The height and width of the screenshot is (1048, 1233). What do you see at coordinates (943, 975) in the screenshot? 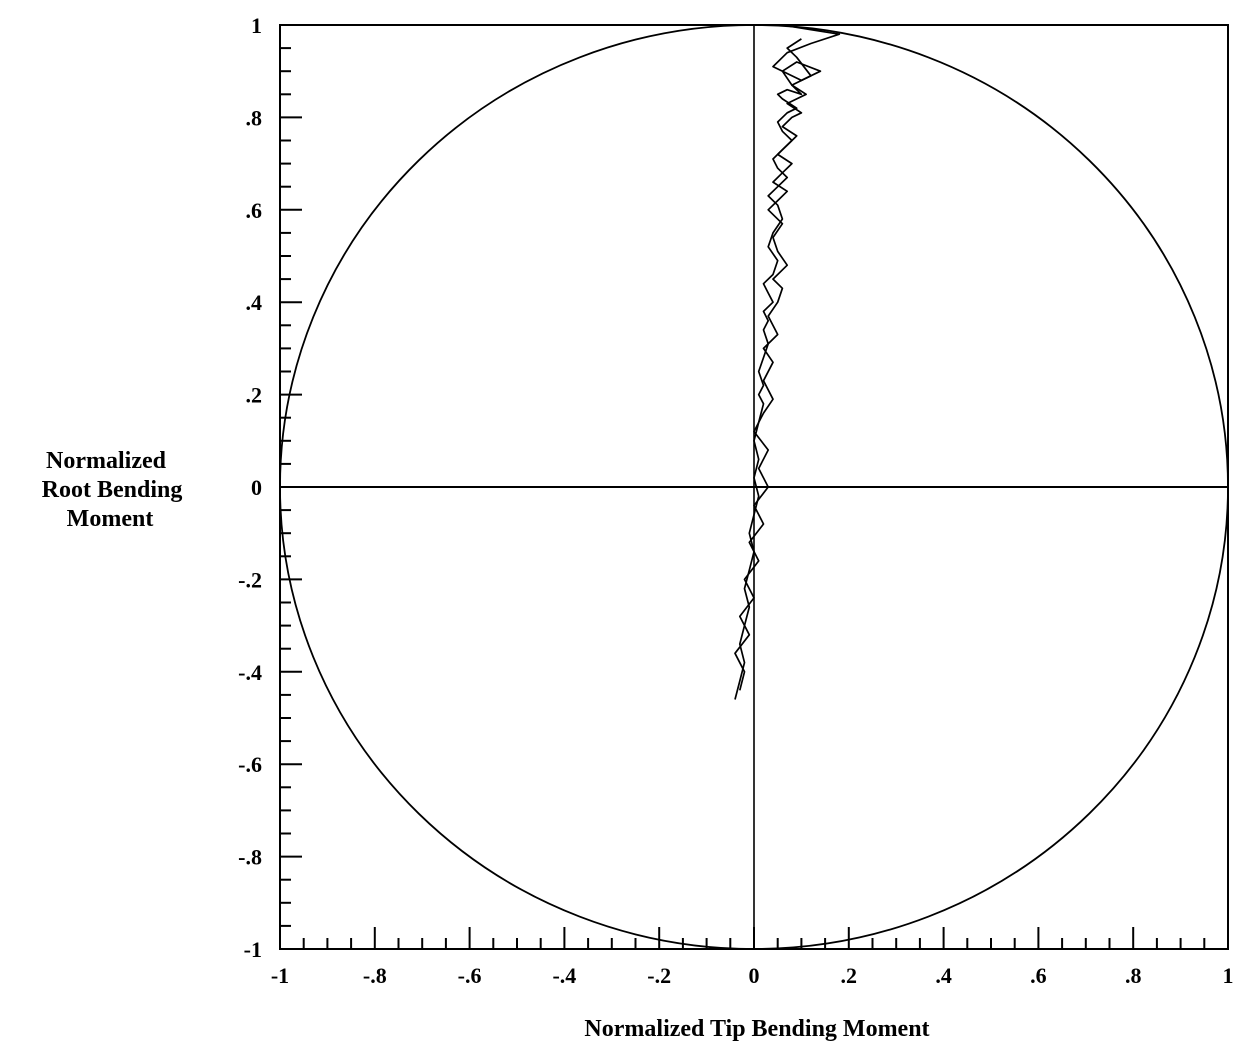
I see `x-tick-label: .4` at bounding box center [943, 975].